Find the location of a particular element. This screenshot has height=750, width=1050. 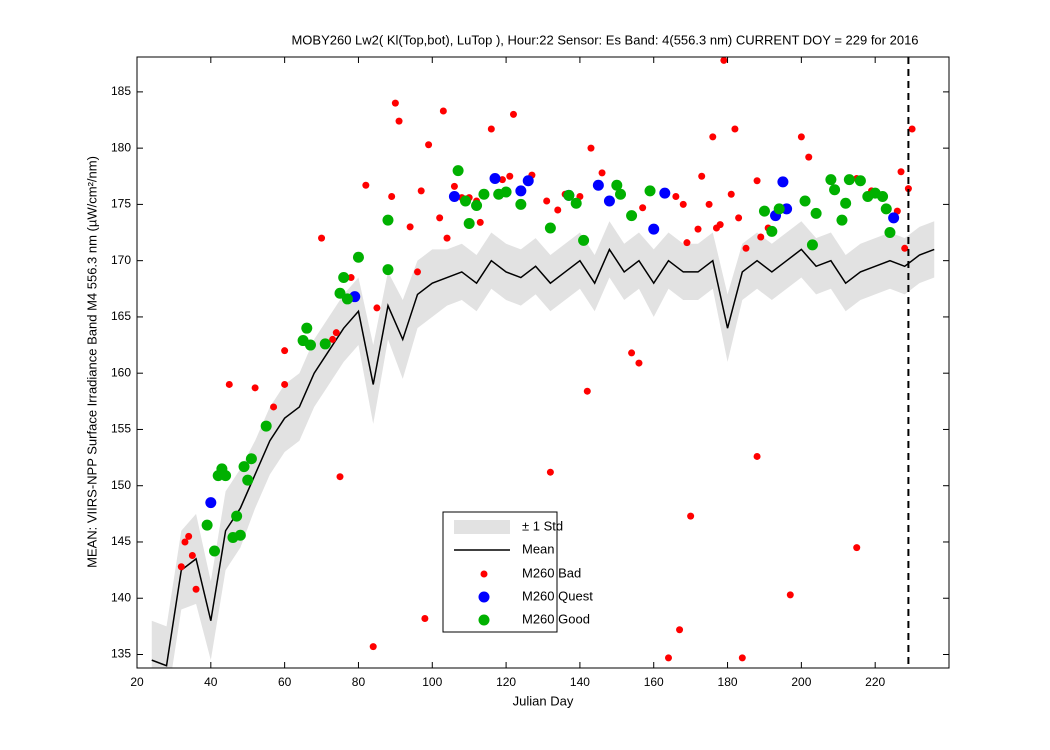

x-tick-label: 40 is located at coordinates (211, 682).